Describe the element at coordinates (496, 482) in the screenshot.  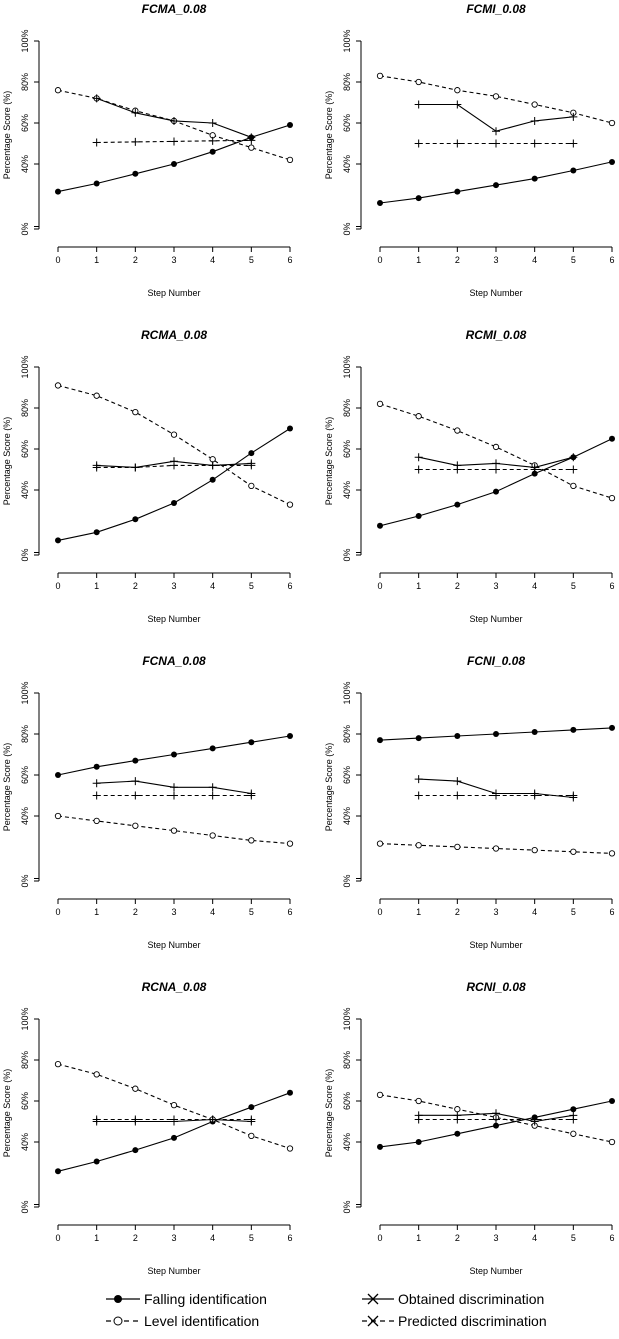
I see `series-line-falling` at that location.